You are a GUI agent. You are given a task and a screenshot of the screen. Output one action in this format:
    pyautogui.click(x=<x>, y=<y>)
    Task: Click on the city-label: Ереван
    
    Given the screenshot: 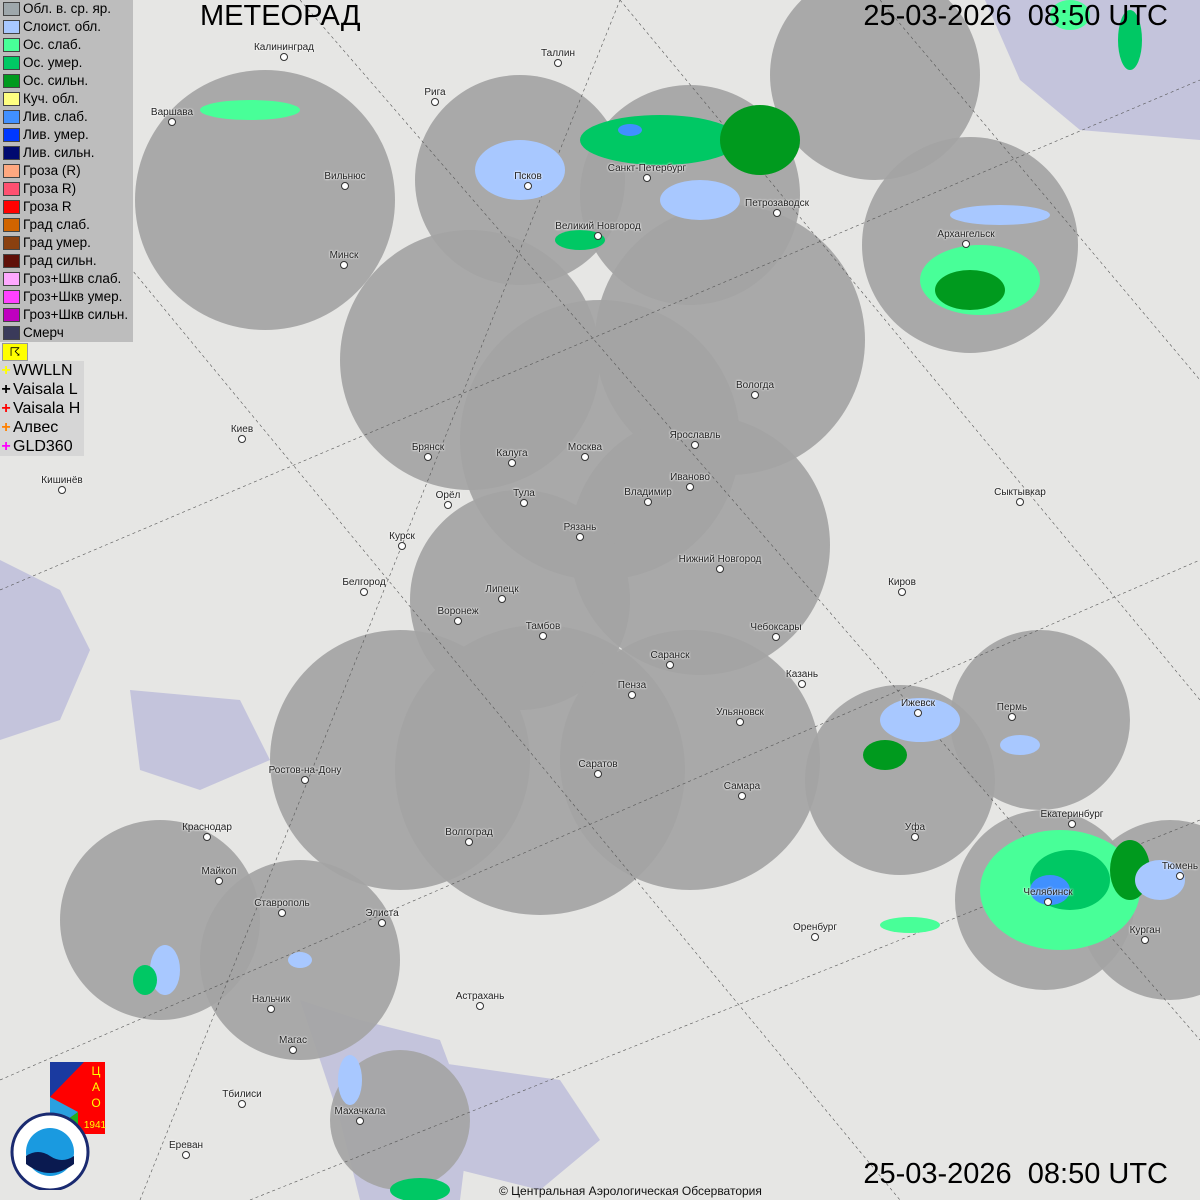 What is the action you would take?
    pyautogui.click(x=186, y=1145)
    